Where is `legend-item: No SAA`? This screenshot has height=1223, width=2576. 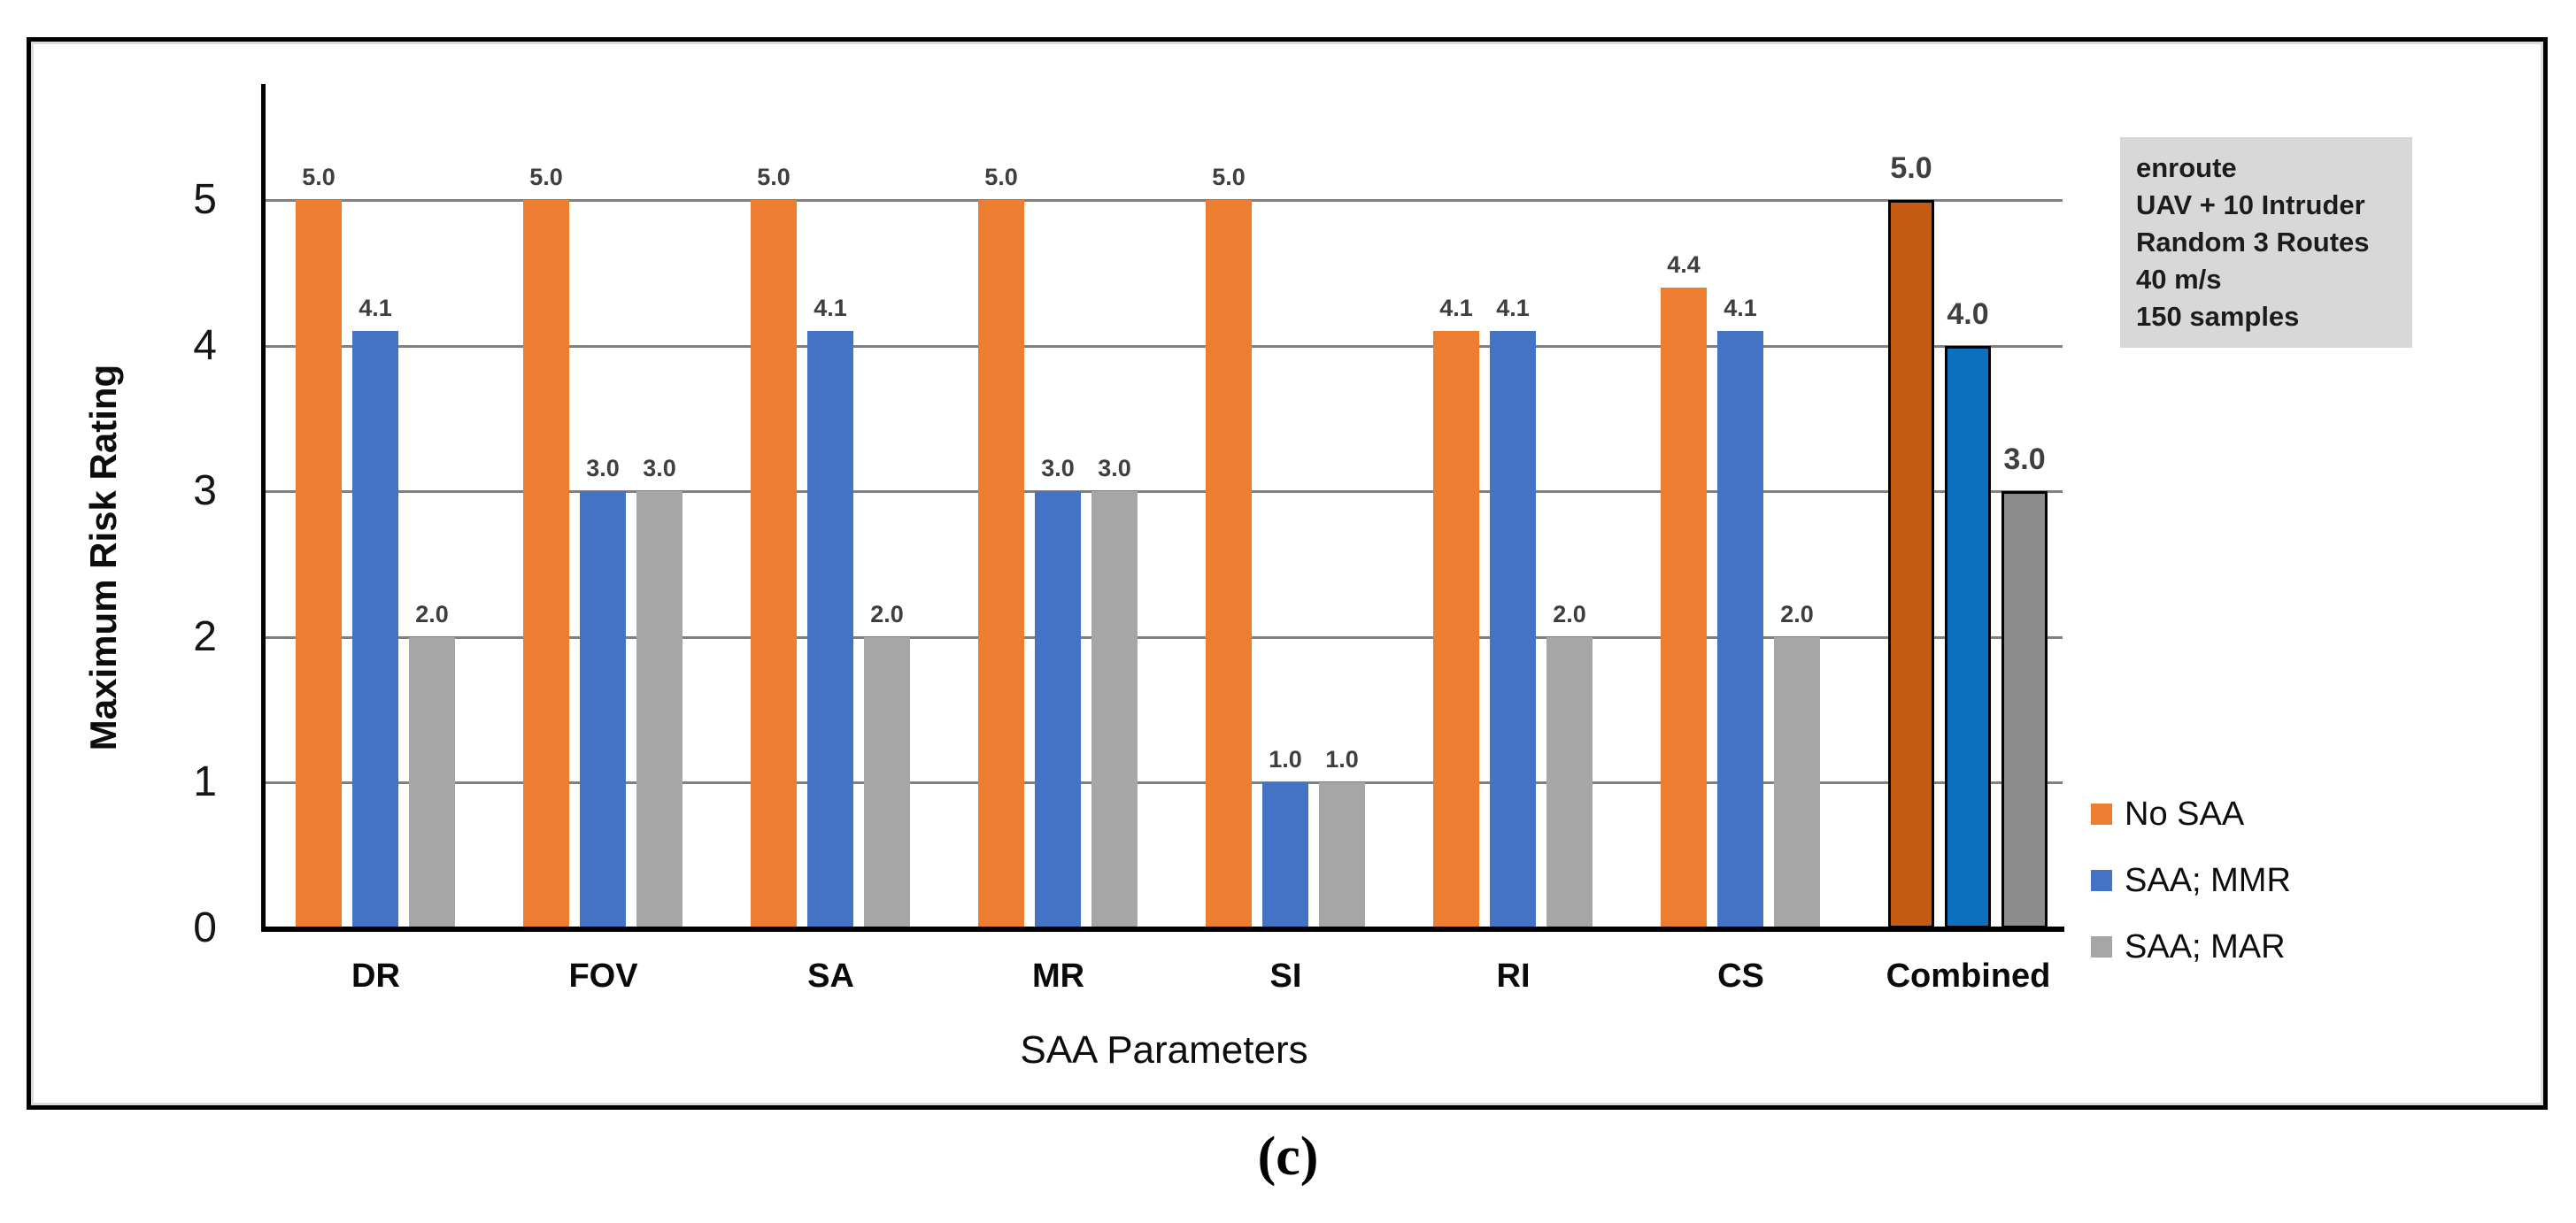 legend-item: No SAA is located at coordinates (2167, 814).